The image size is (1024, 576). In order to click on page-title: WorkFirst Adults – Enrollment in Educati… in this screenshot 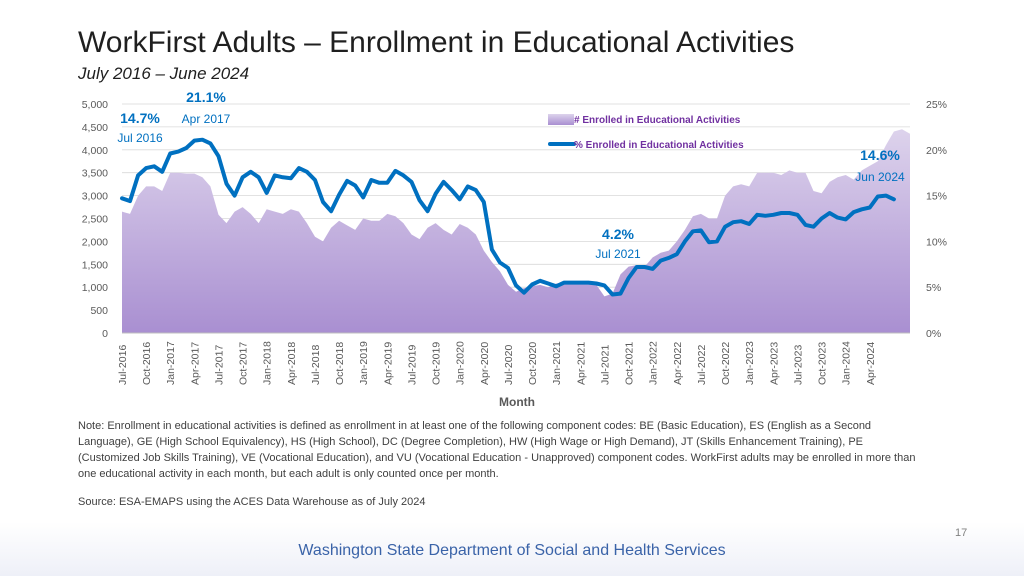, I will do `click(436, 42)`.